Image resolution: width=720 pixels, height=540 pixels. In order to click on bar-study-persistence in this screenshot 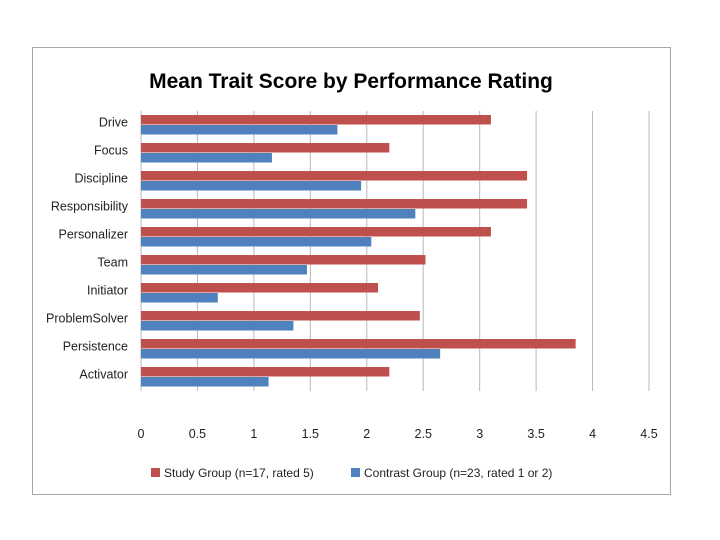, I will do `click(358, 344)`.